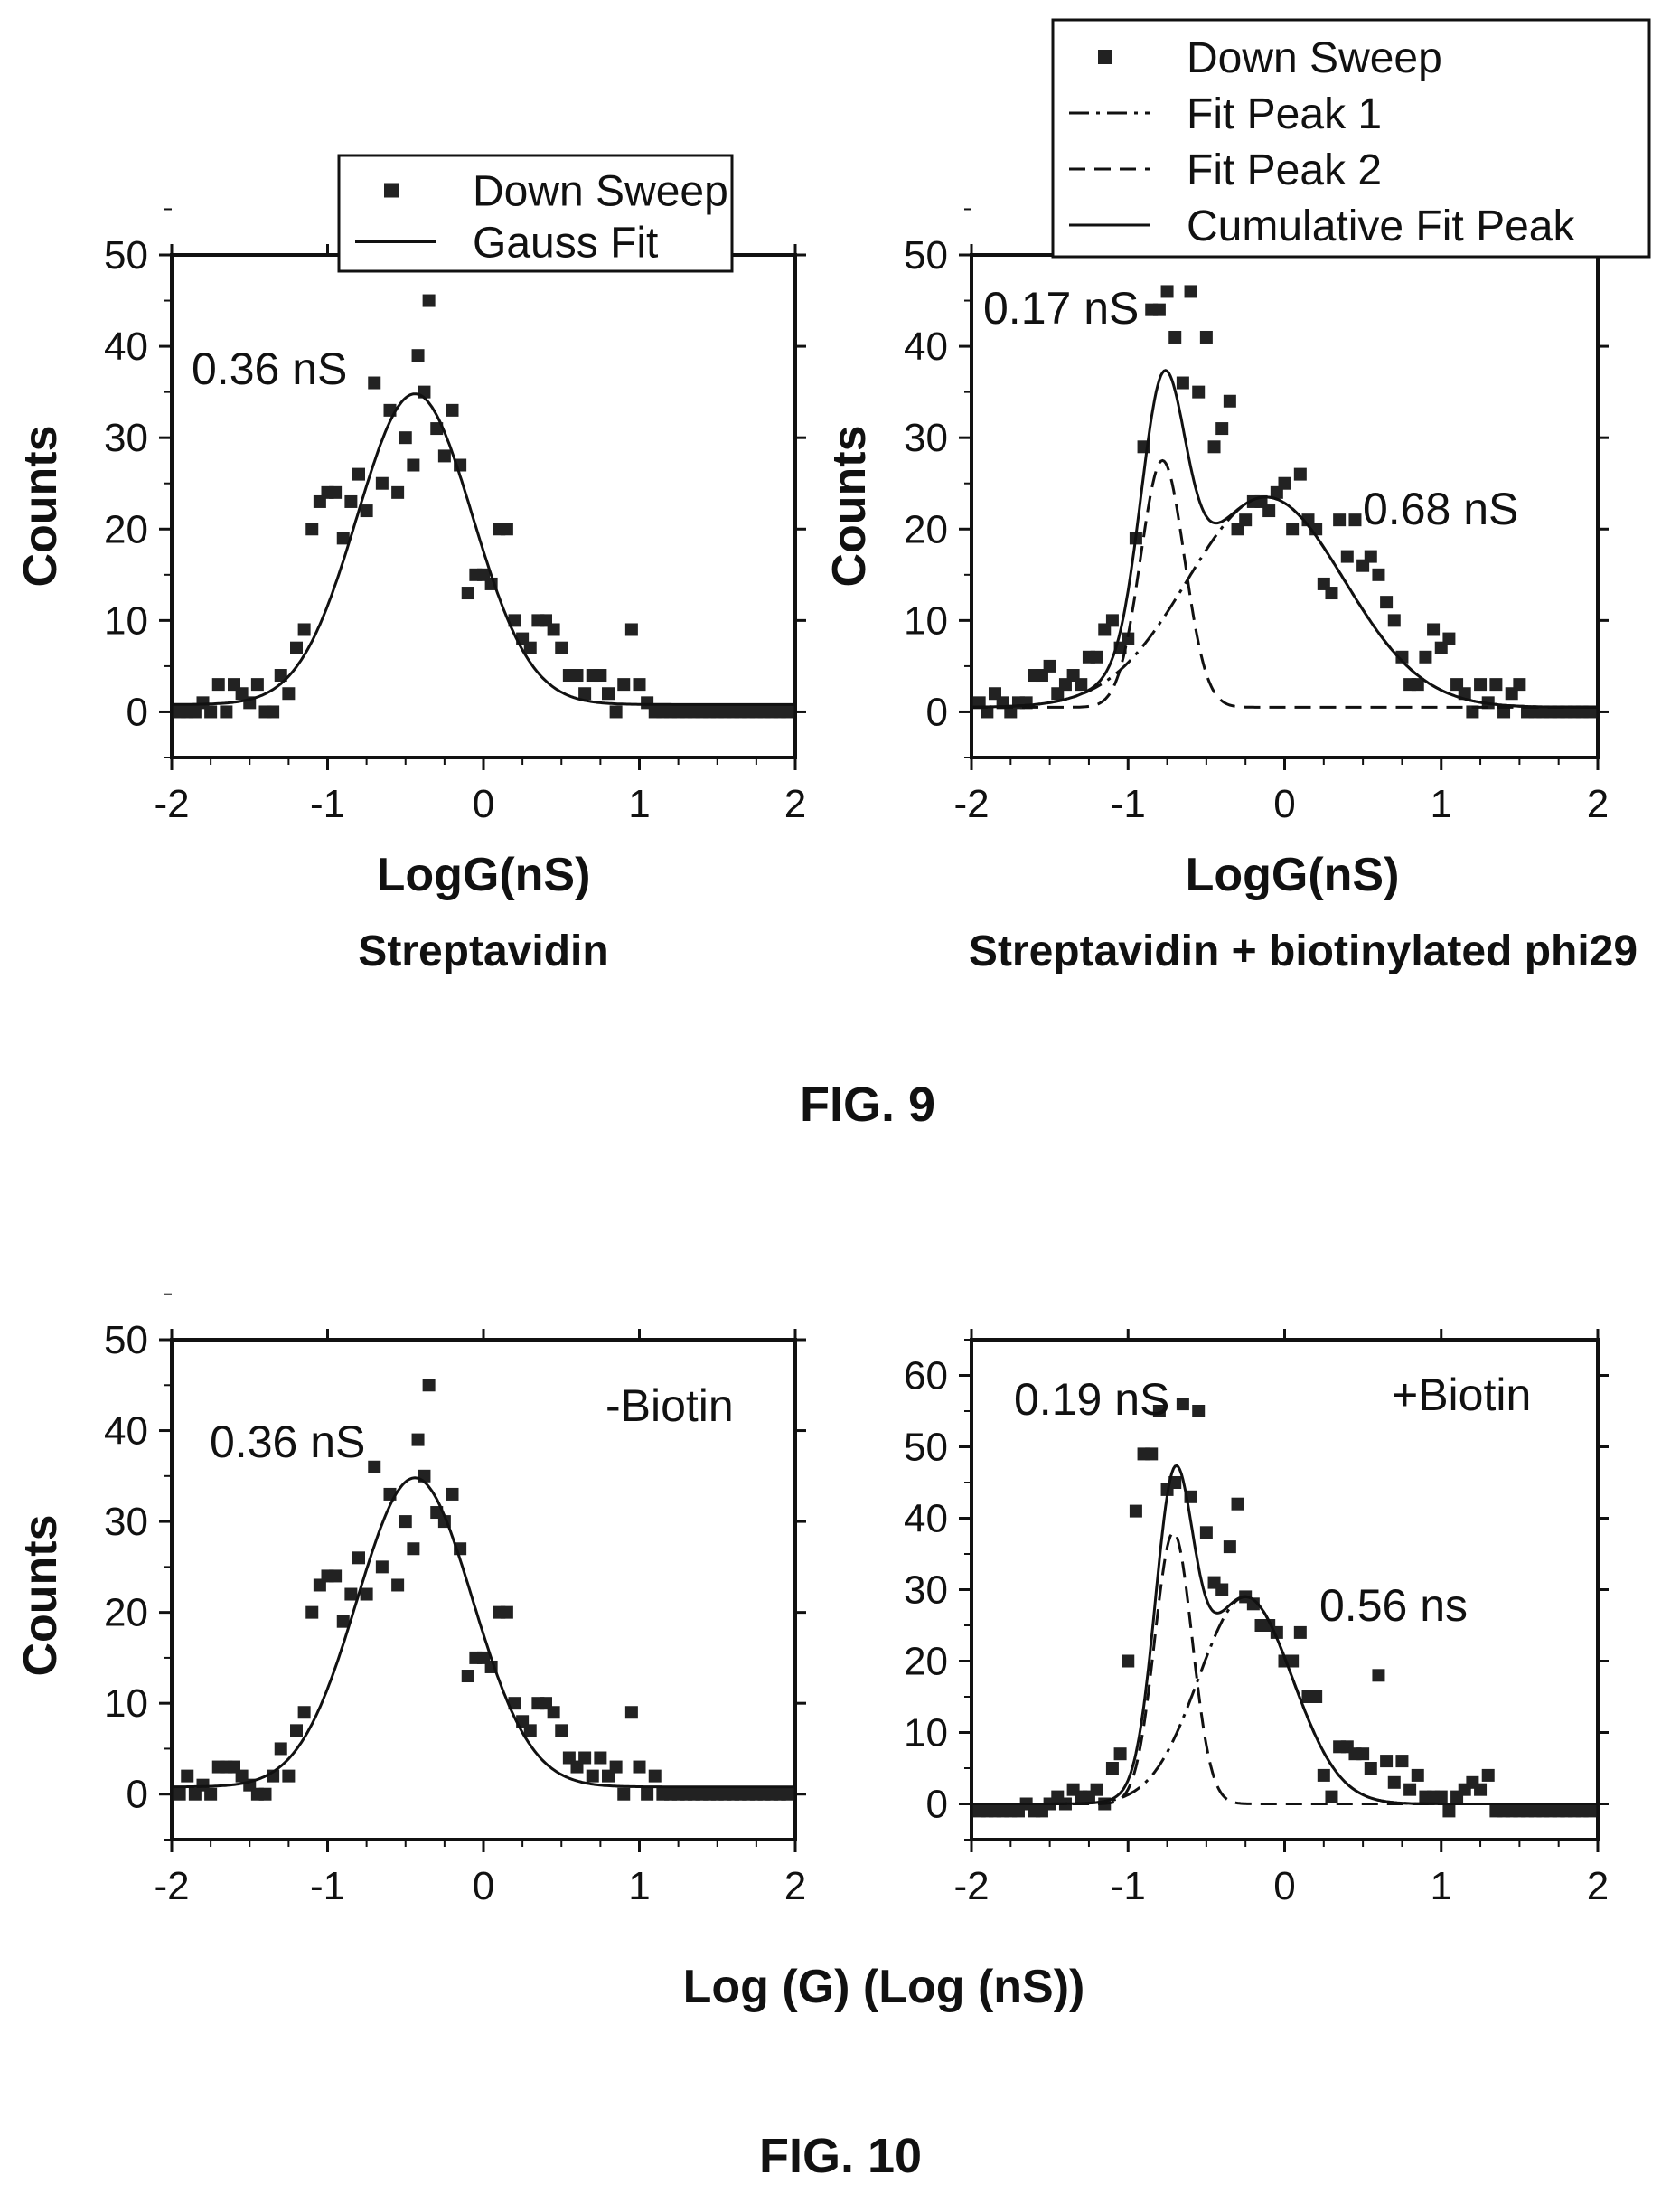 The height and width of the screenshot is (2203, 1680). I want to click on plot-area, so click(483, 1590).